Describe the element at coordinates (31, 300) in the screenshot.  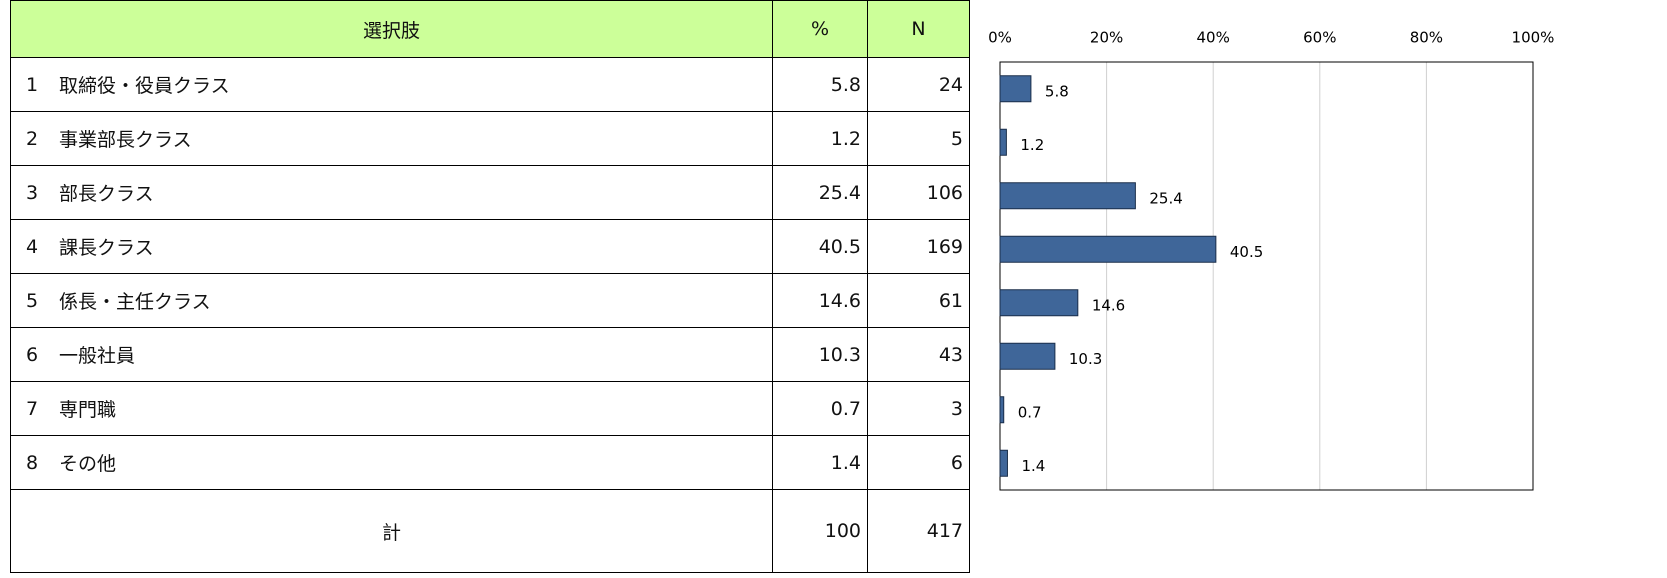
I see `row-number: 5` at that location.